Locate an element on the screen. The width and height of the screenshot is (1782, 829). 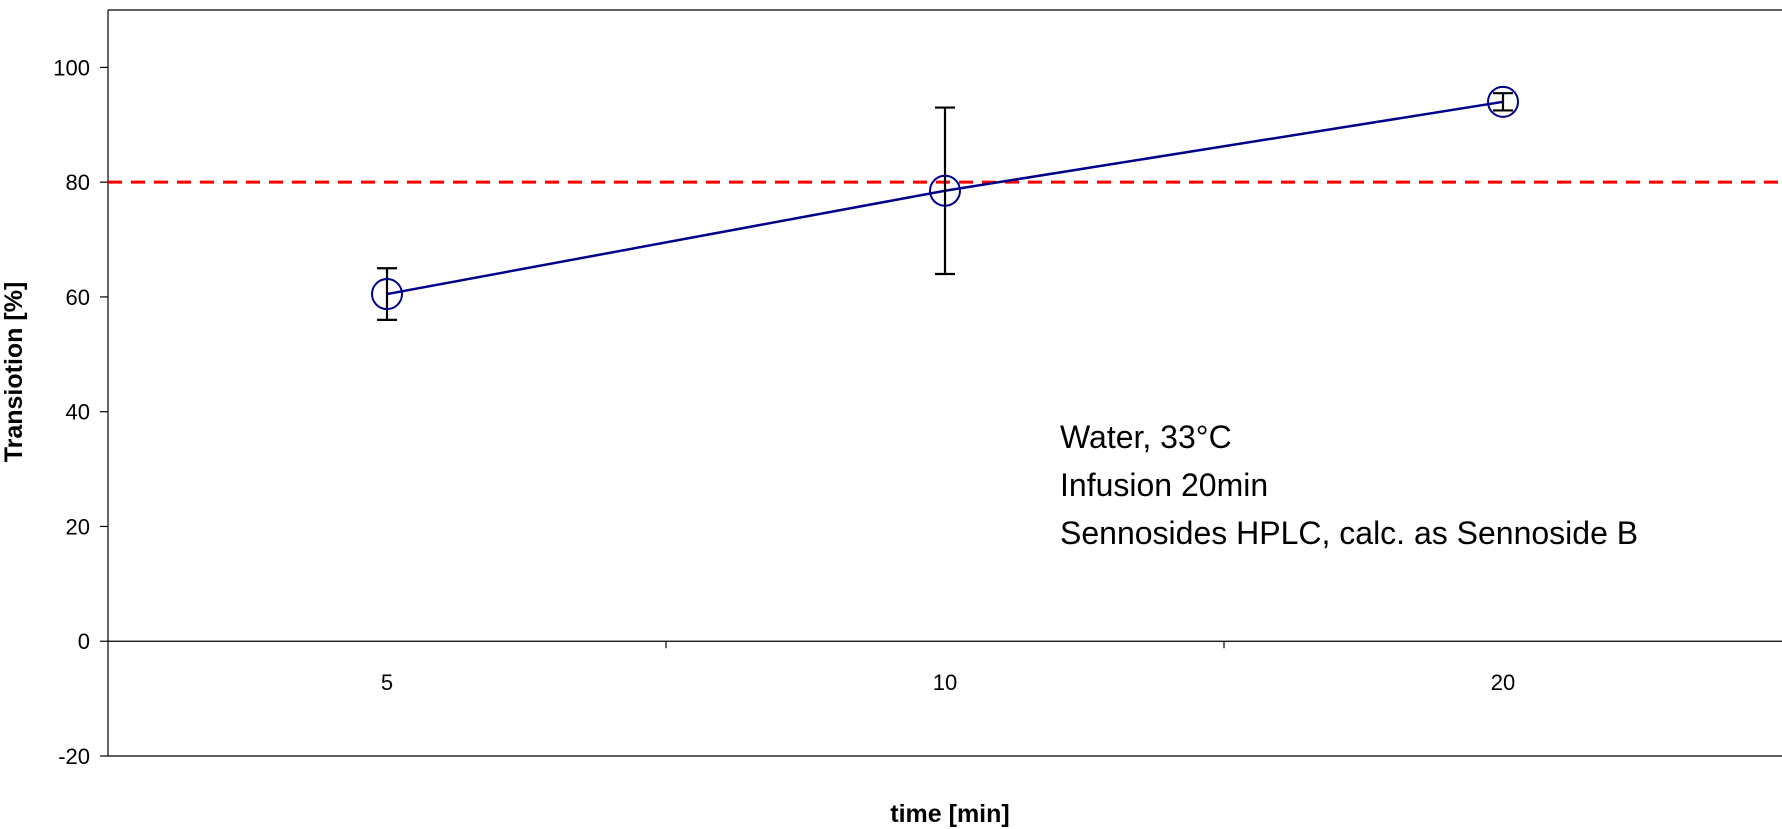
y-tick-label: 40 is located at coordinates (78, 412).